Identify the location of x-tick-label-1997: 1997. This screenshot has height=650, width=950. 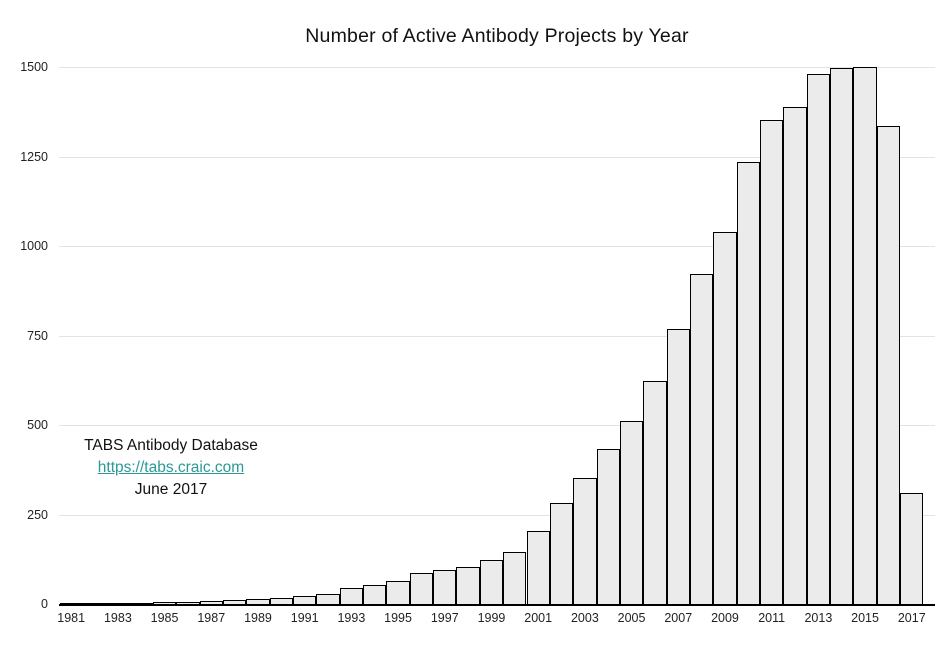
(444, 618).